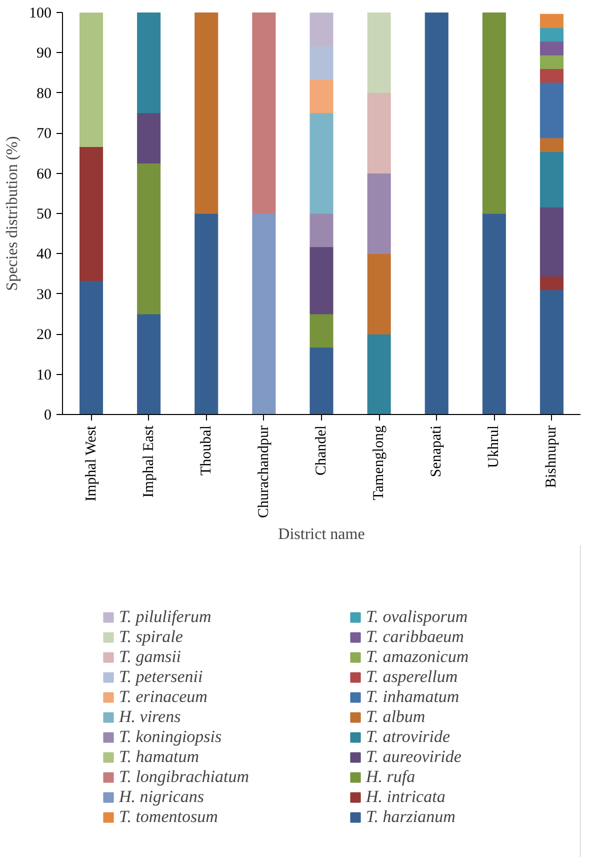 The width and height of the screenshot is (600, 857). Describe the element at coordinates (44, 335) in the screenshot. I see `y-tick-label: 20` at that location.